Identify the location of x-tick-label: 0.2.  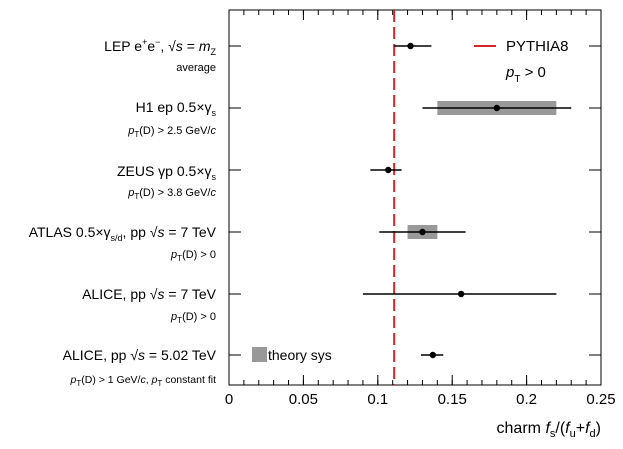
(526, 399).